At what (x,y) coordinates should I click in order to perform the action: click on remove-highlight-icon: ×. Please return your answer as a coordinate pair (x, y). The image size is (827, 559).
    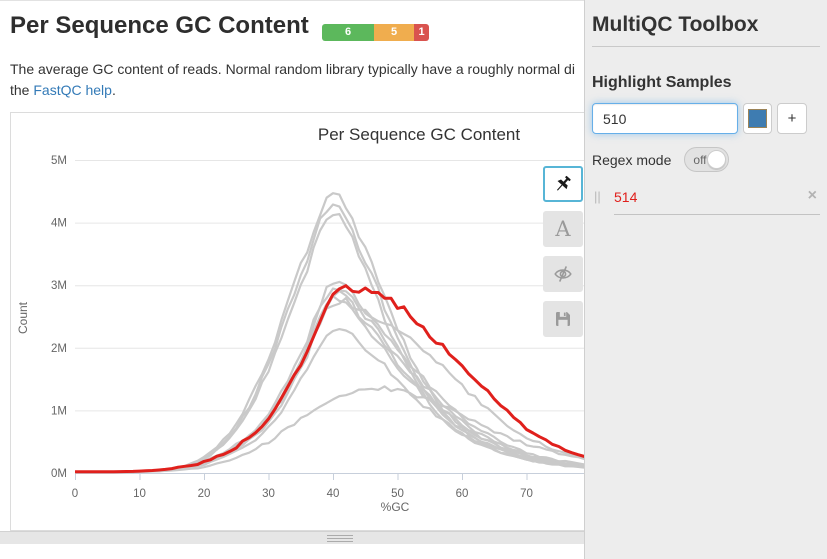
    Looking at the image, I should click on (812, 195).